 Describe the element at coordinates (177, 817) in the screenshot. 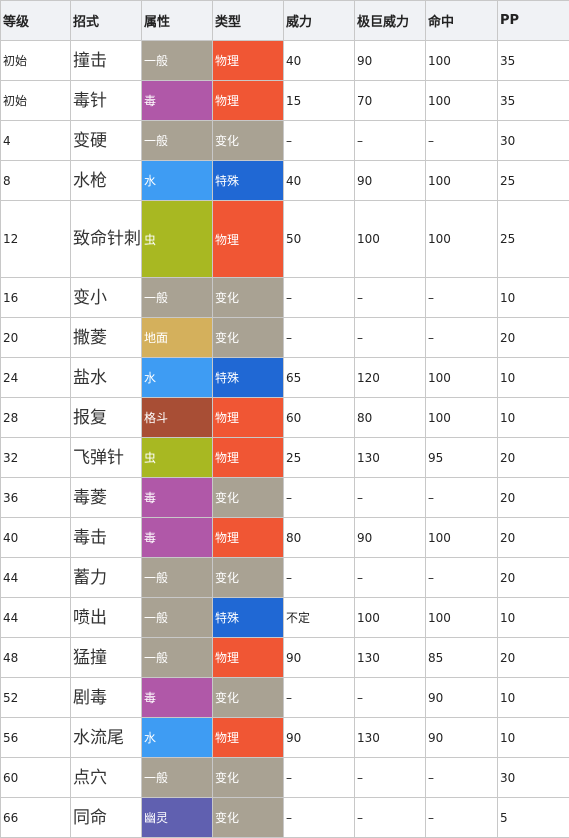

I see `type-cell: 幽灵` at that location.